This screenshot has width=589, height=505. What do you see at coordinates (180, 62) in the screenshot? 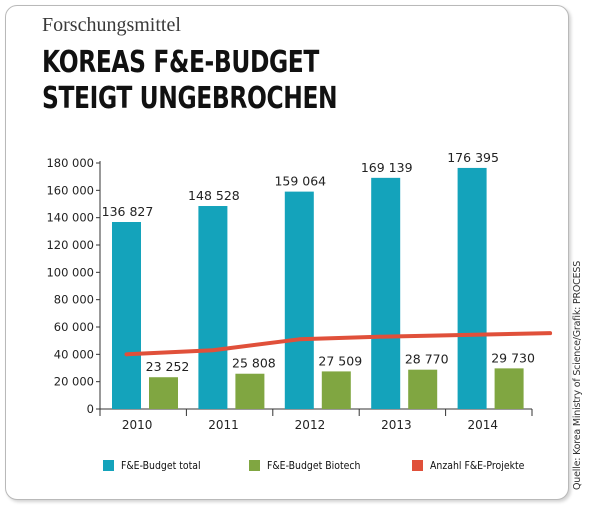
I see `chart-title-line-1: KOREAS F&E-BUDGET` at bounding box center [180, 62].